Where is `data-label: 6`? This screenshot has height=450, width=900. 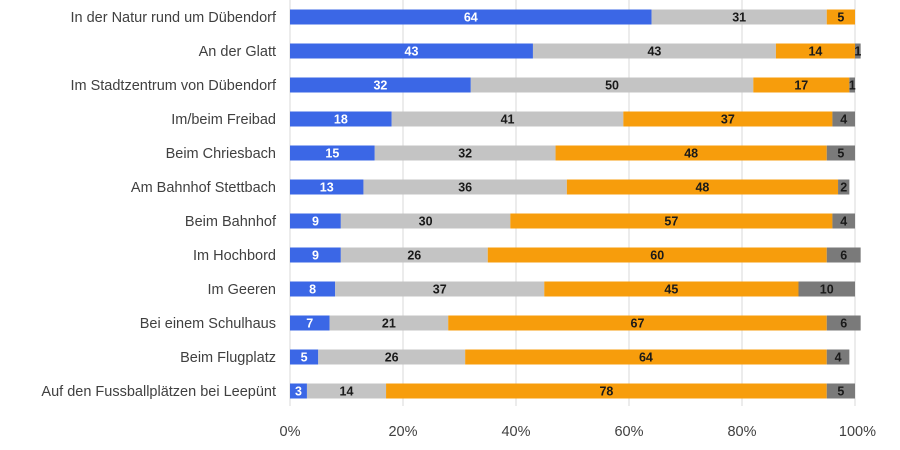 data-label: 6 is located at coordinates (843, 256).